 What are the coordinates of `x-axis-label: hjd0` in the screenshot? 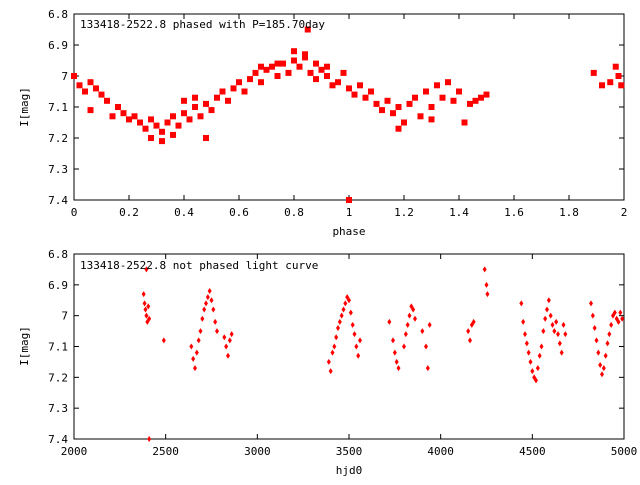 It's located at (349, 470).